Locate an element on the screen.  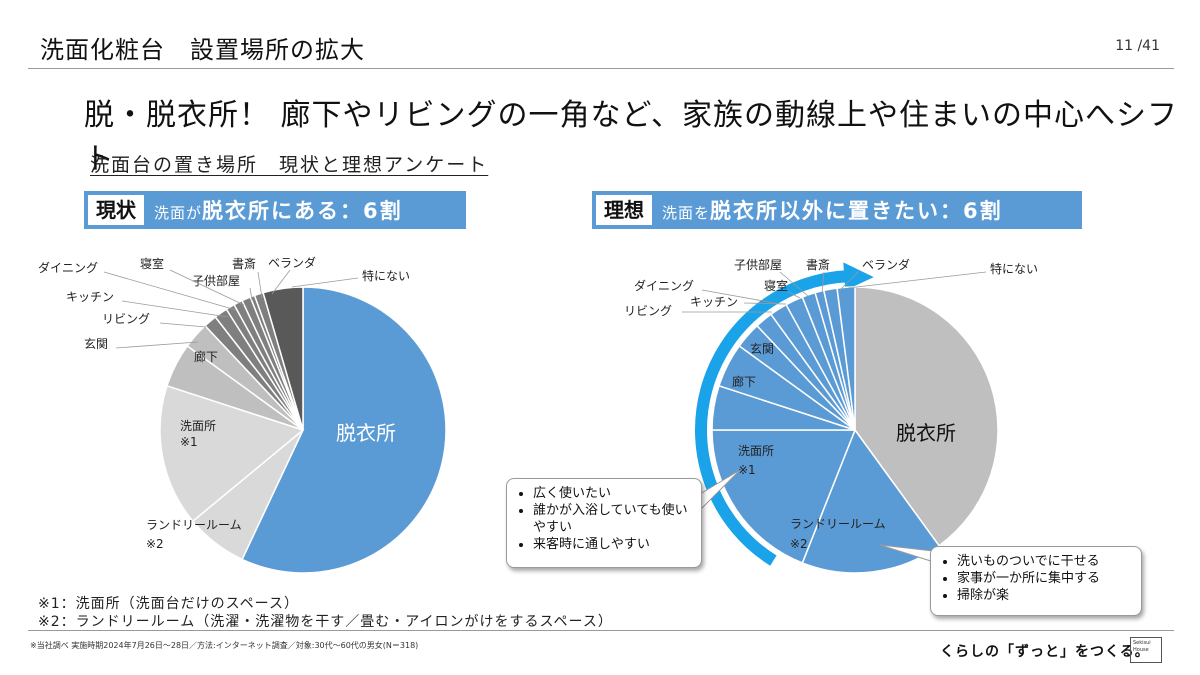
label-r-senmenjo-note: ※1 is located at coordinates (747, 470).